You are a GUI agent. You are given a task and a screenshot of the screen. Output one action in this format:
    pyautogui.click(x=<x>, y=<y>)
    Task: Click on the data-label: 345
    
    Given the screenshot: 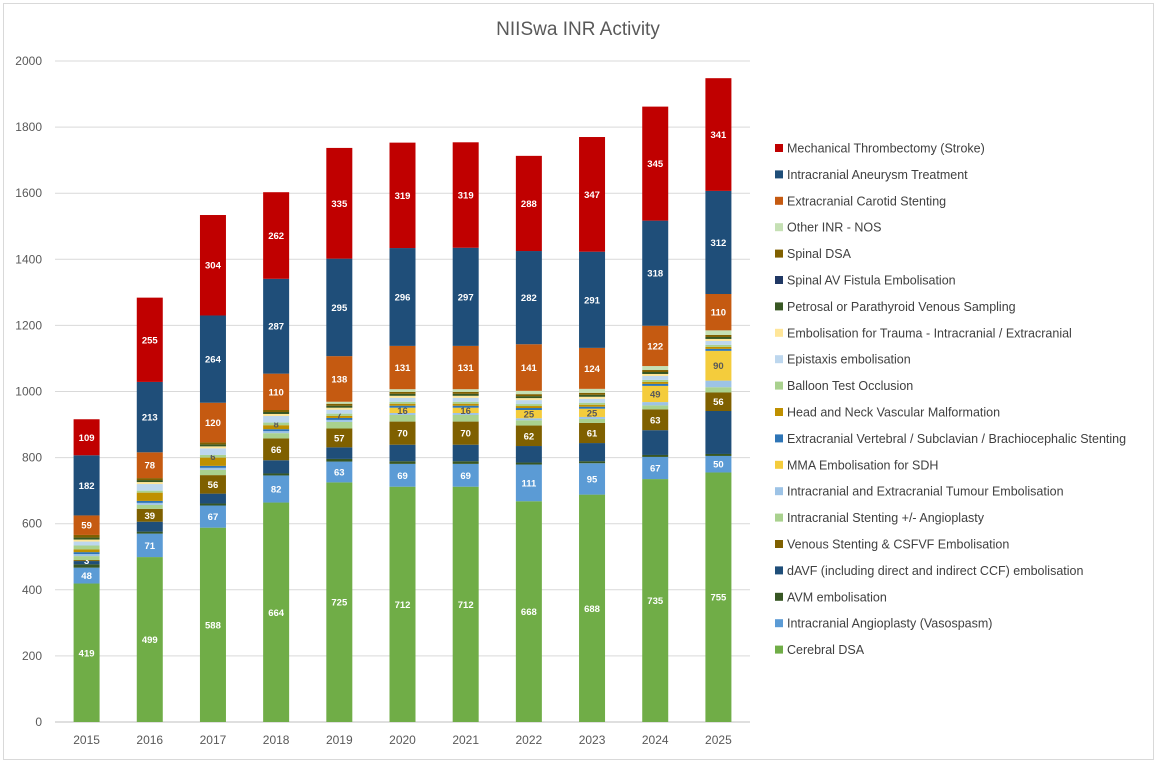 What is the action you would take?
    pyautogui.click(x=655, y=164)
    